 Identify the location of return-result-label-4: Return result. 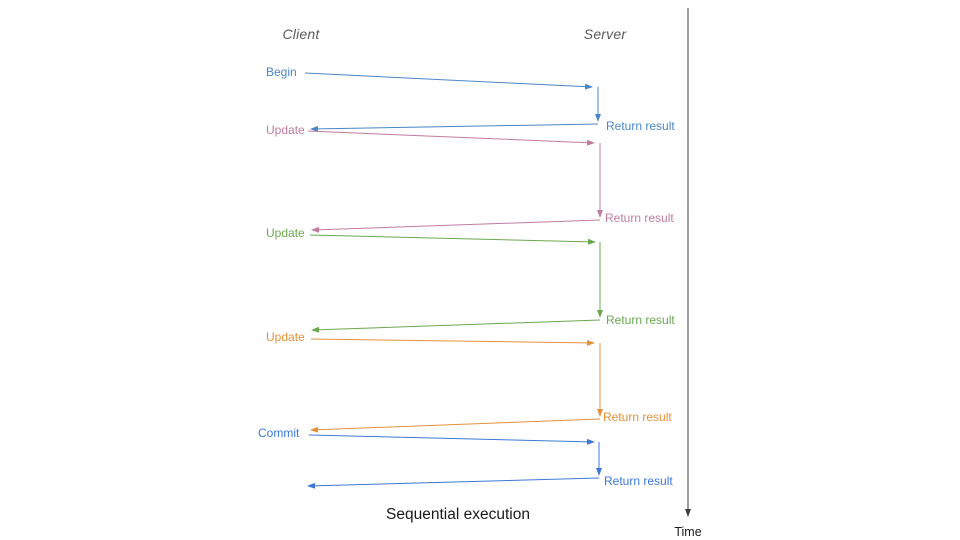
(638, 481).